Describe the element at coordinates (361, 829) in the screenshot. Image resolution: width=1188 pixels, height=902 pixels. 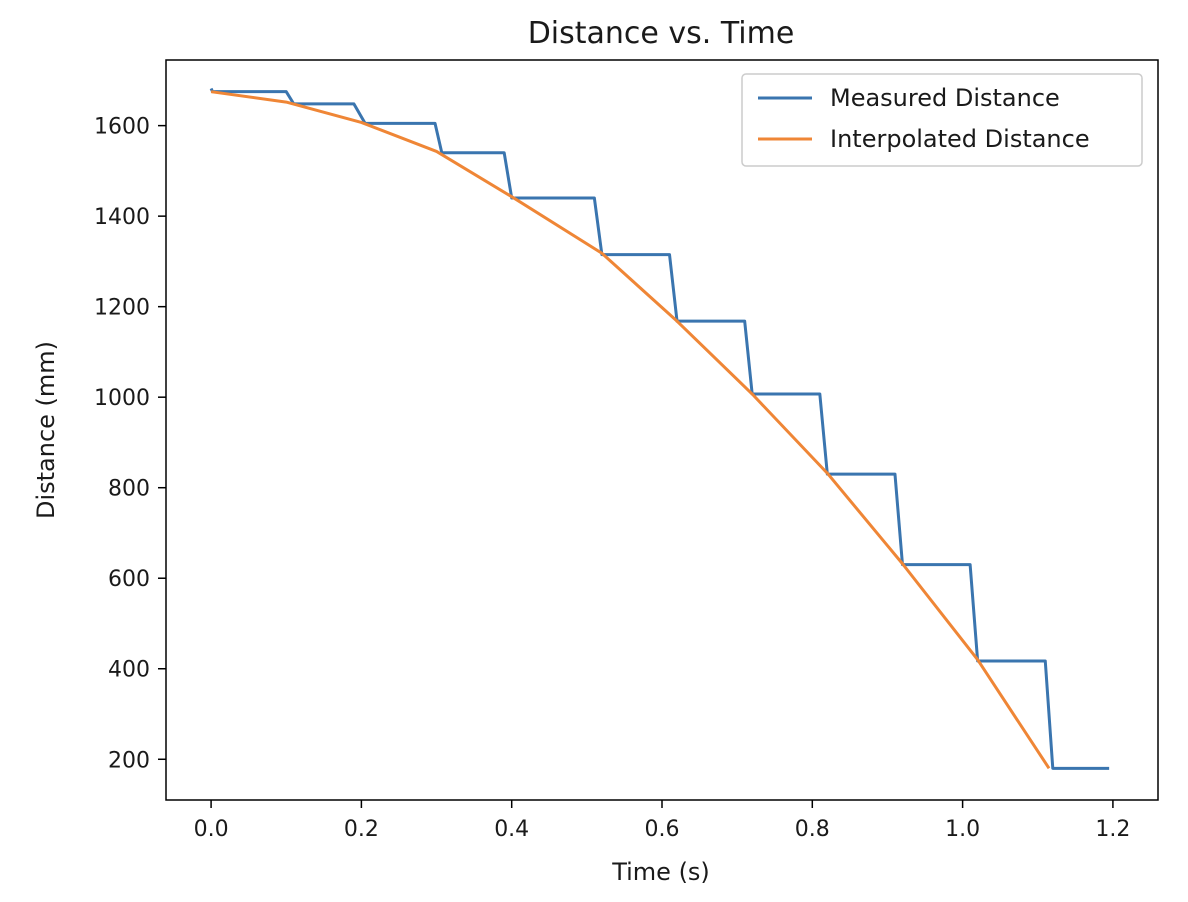
I see `x-tick-label: 0.2` at that location.